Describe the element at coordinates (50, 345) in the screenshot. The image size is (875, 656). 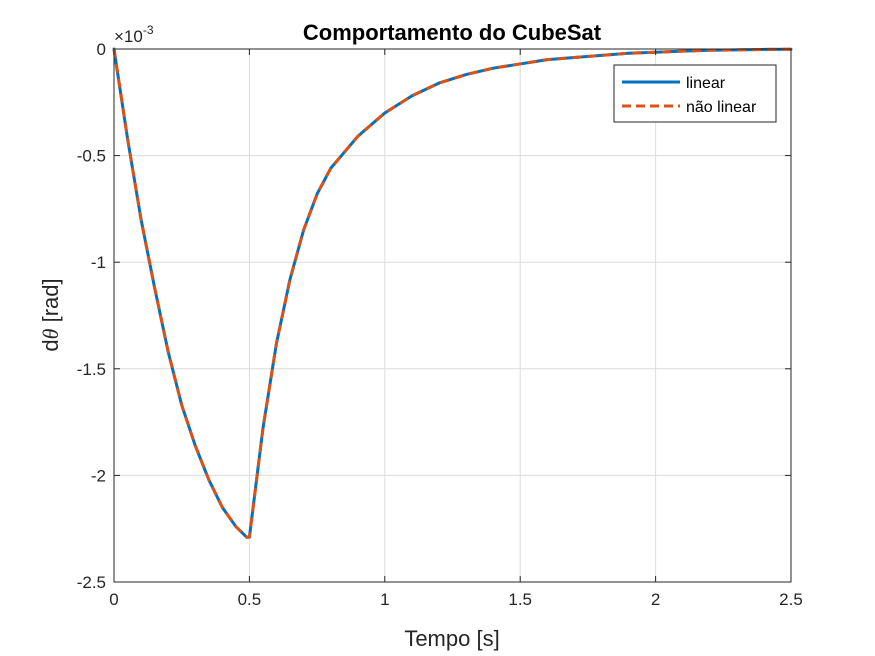
I see `y-axis-label-prefix: d` at that location.